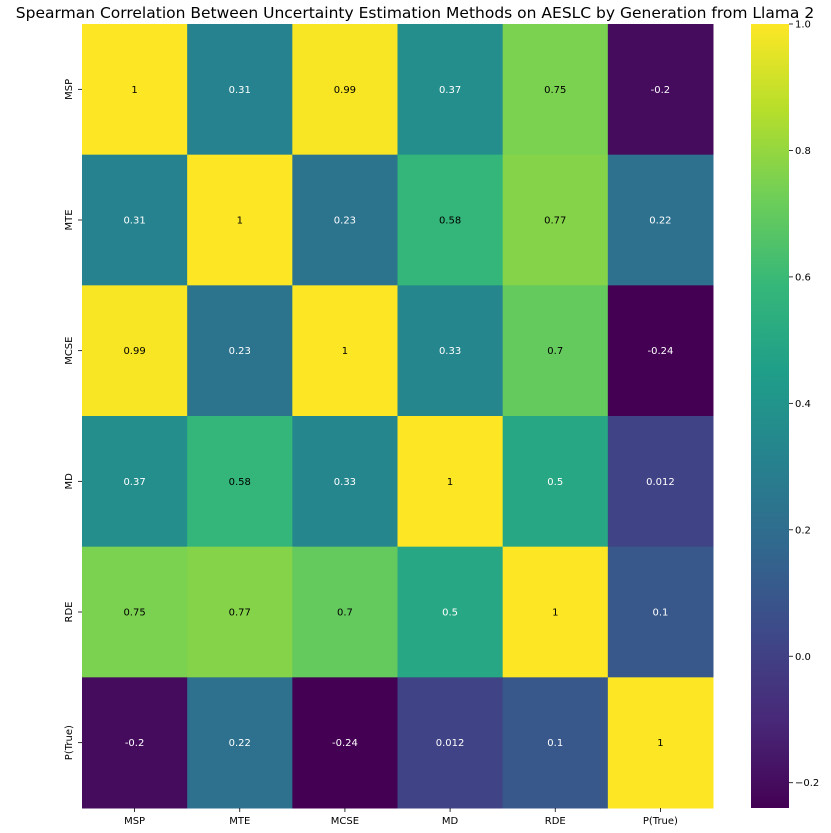 This screenshot has width=831, height=833. Describe the element at coordinates (69, 481) in the screenshot. I see `row-tick-label: MD` at that location.